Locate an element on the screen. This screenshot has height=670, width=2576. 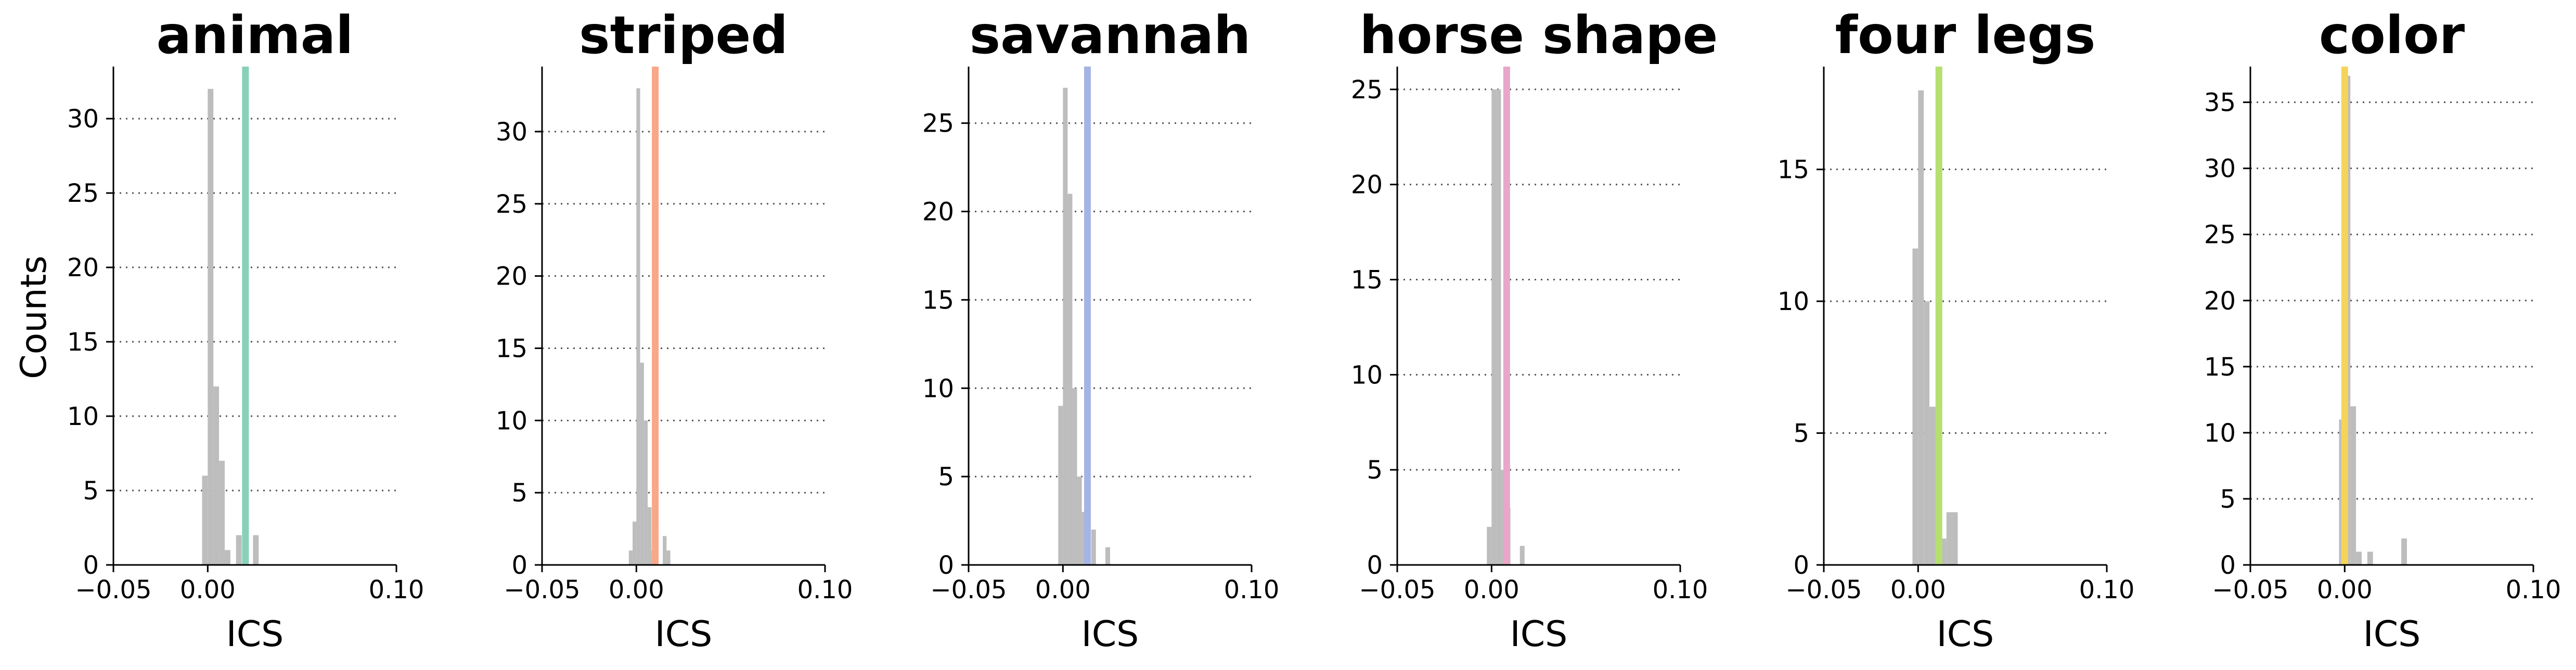
histogram-panel: 0 5 10 15 20 25 −0.05 0.00 0.10 ICS horse shape is located at coordinates (1534, 330).